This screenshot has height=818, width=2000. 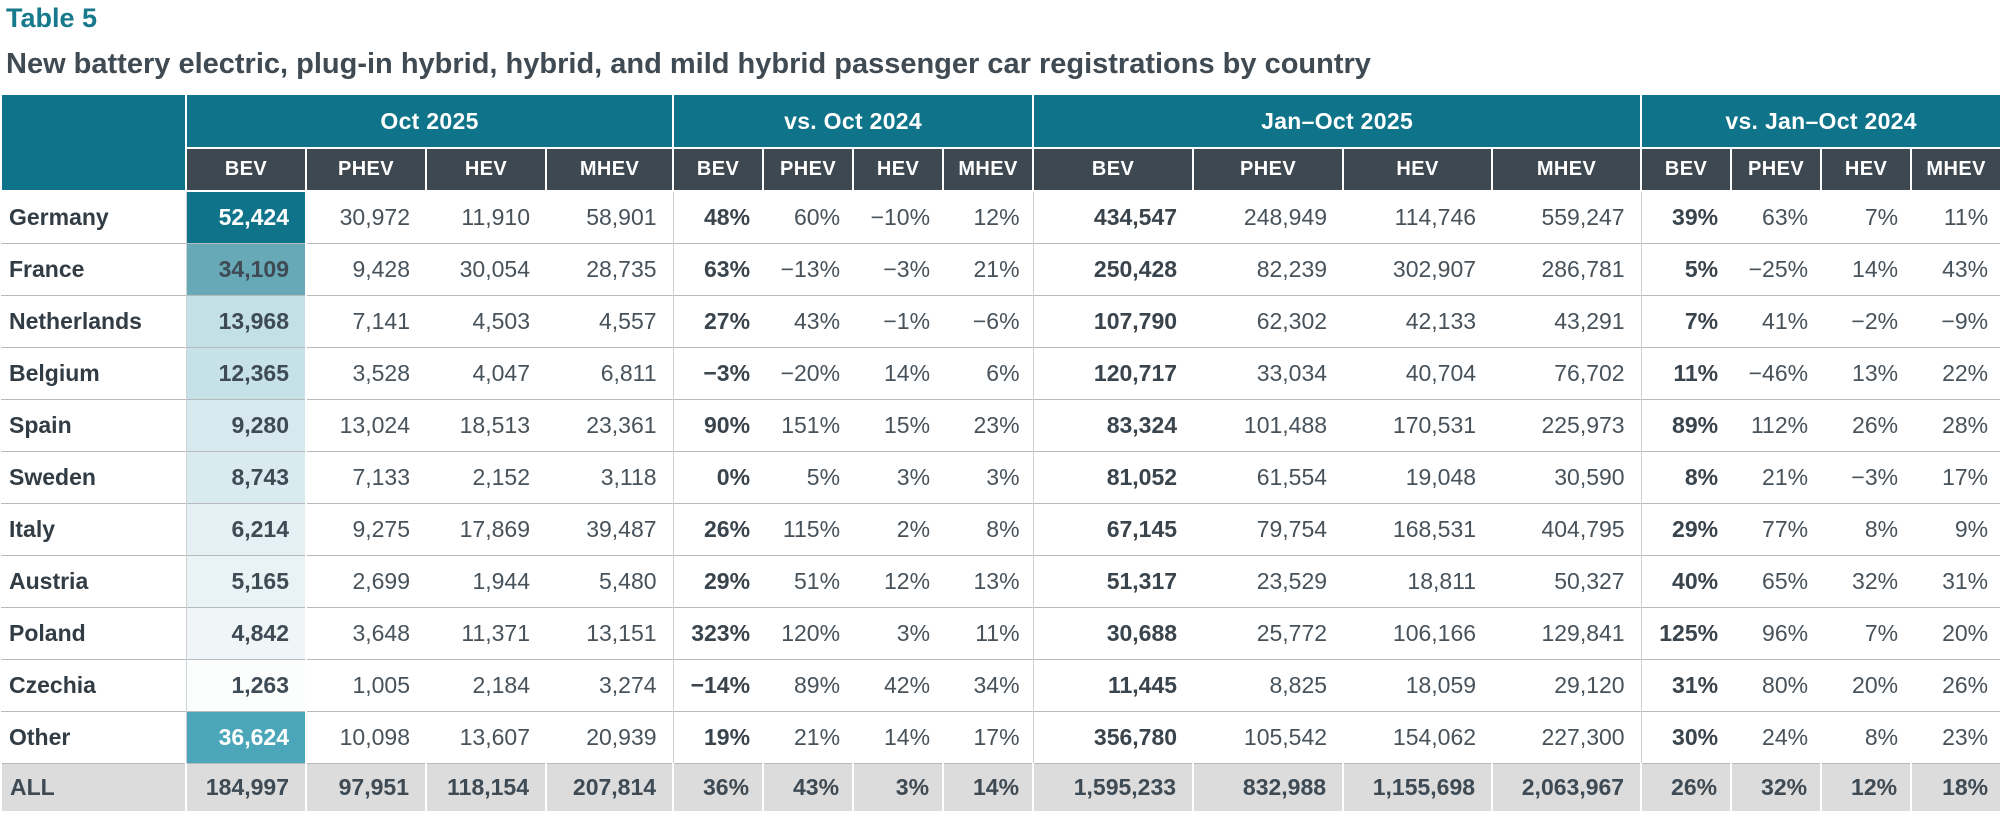 I want to click on cell-vs-jan-oct-2024-hev: 14%, so click(x=1866, y=269).